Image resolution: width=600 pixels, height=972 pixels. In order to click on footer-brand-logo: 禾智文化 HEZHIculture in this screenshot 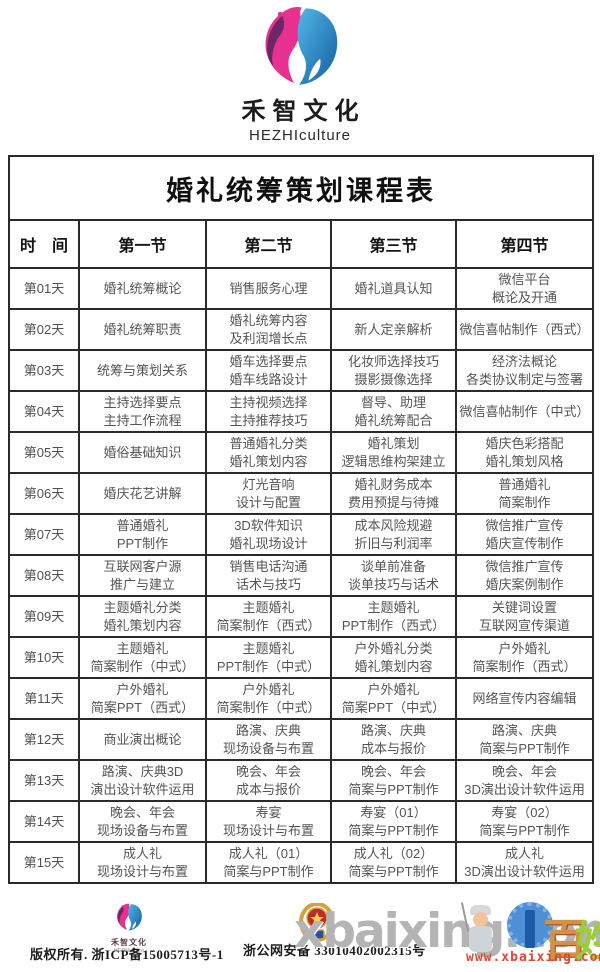, I will do `click(129, 928)`.